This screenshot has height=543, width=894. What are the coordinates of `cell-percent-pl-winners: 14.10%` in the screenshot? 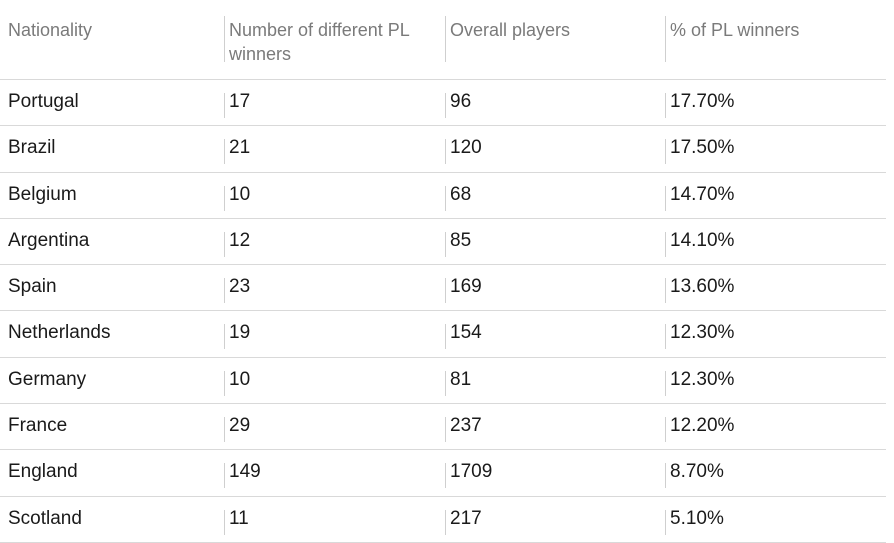 It's located at (775, 241).